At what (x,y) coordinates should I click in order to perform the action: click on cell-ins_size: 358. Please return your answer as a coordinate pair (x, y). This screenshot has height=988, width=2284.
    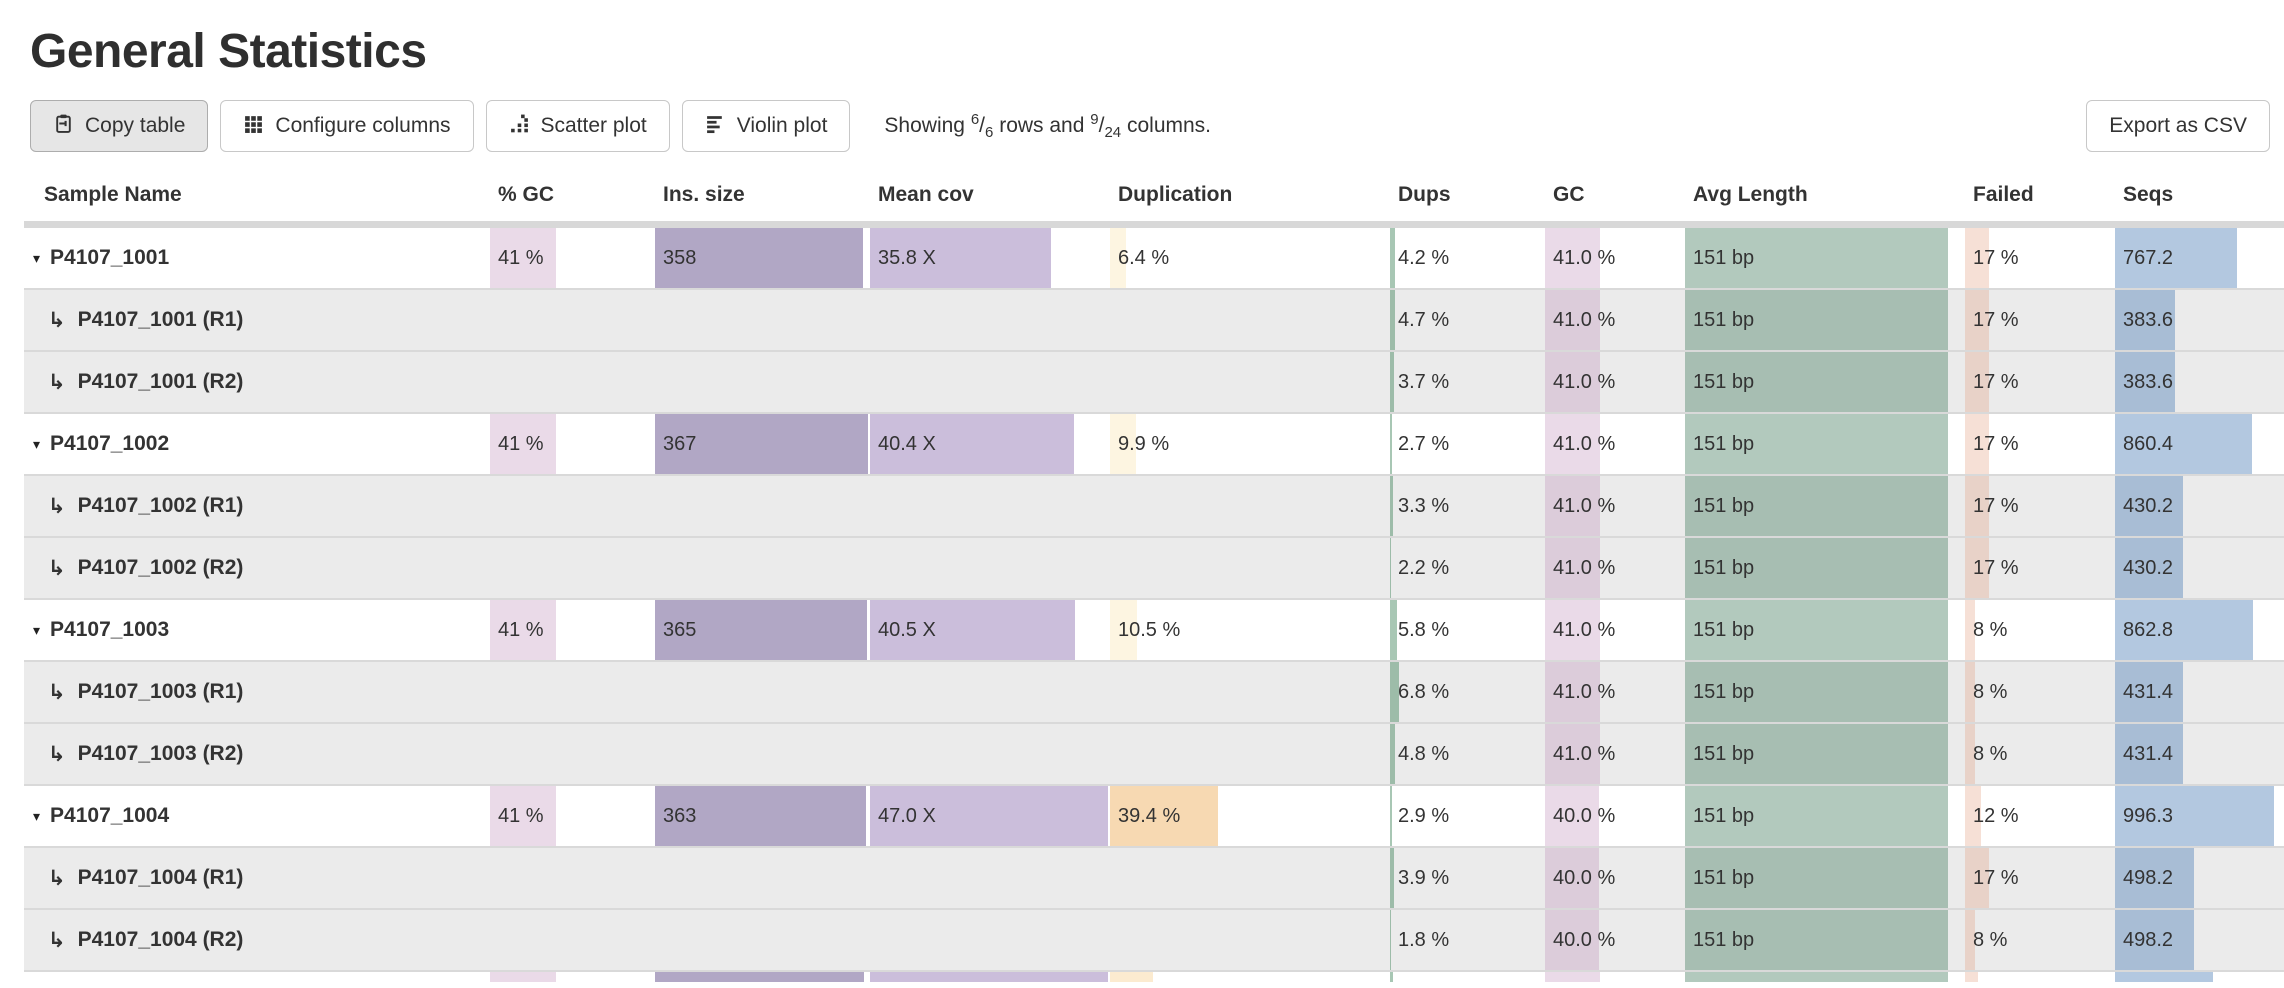
    Looking at the image, I should click on (762, 258).